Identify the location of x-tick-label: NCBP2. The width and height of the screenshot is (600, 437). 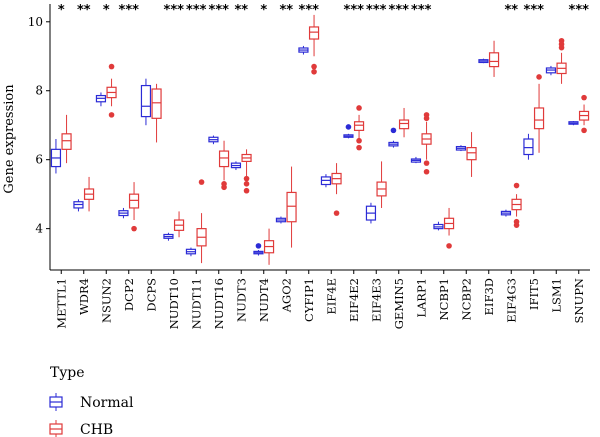
(466, 299).